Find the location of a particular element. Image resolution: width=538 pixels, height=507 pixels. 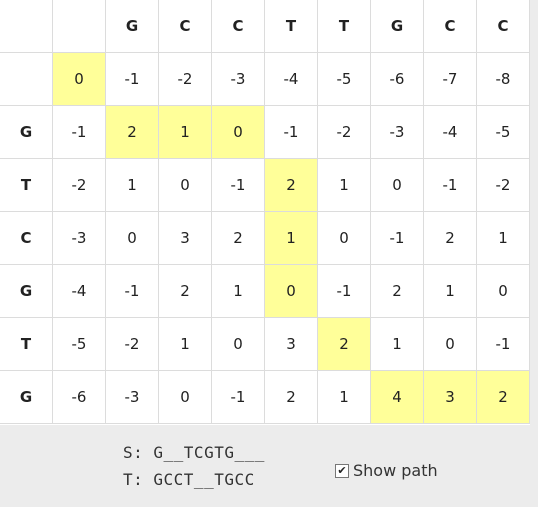

matrix-row: G -1 2 1 0 -1 -2 -3 -4 -5 is located at coordinates (265, 132).